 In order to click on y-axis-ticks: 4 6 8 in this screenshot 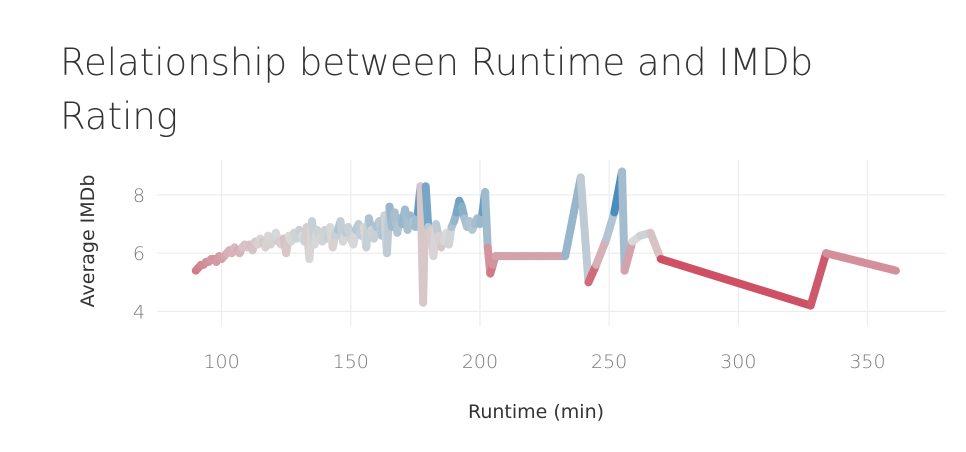, I will do `click(139, 254)`.